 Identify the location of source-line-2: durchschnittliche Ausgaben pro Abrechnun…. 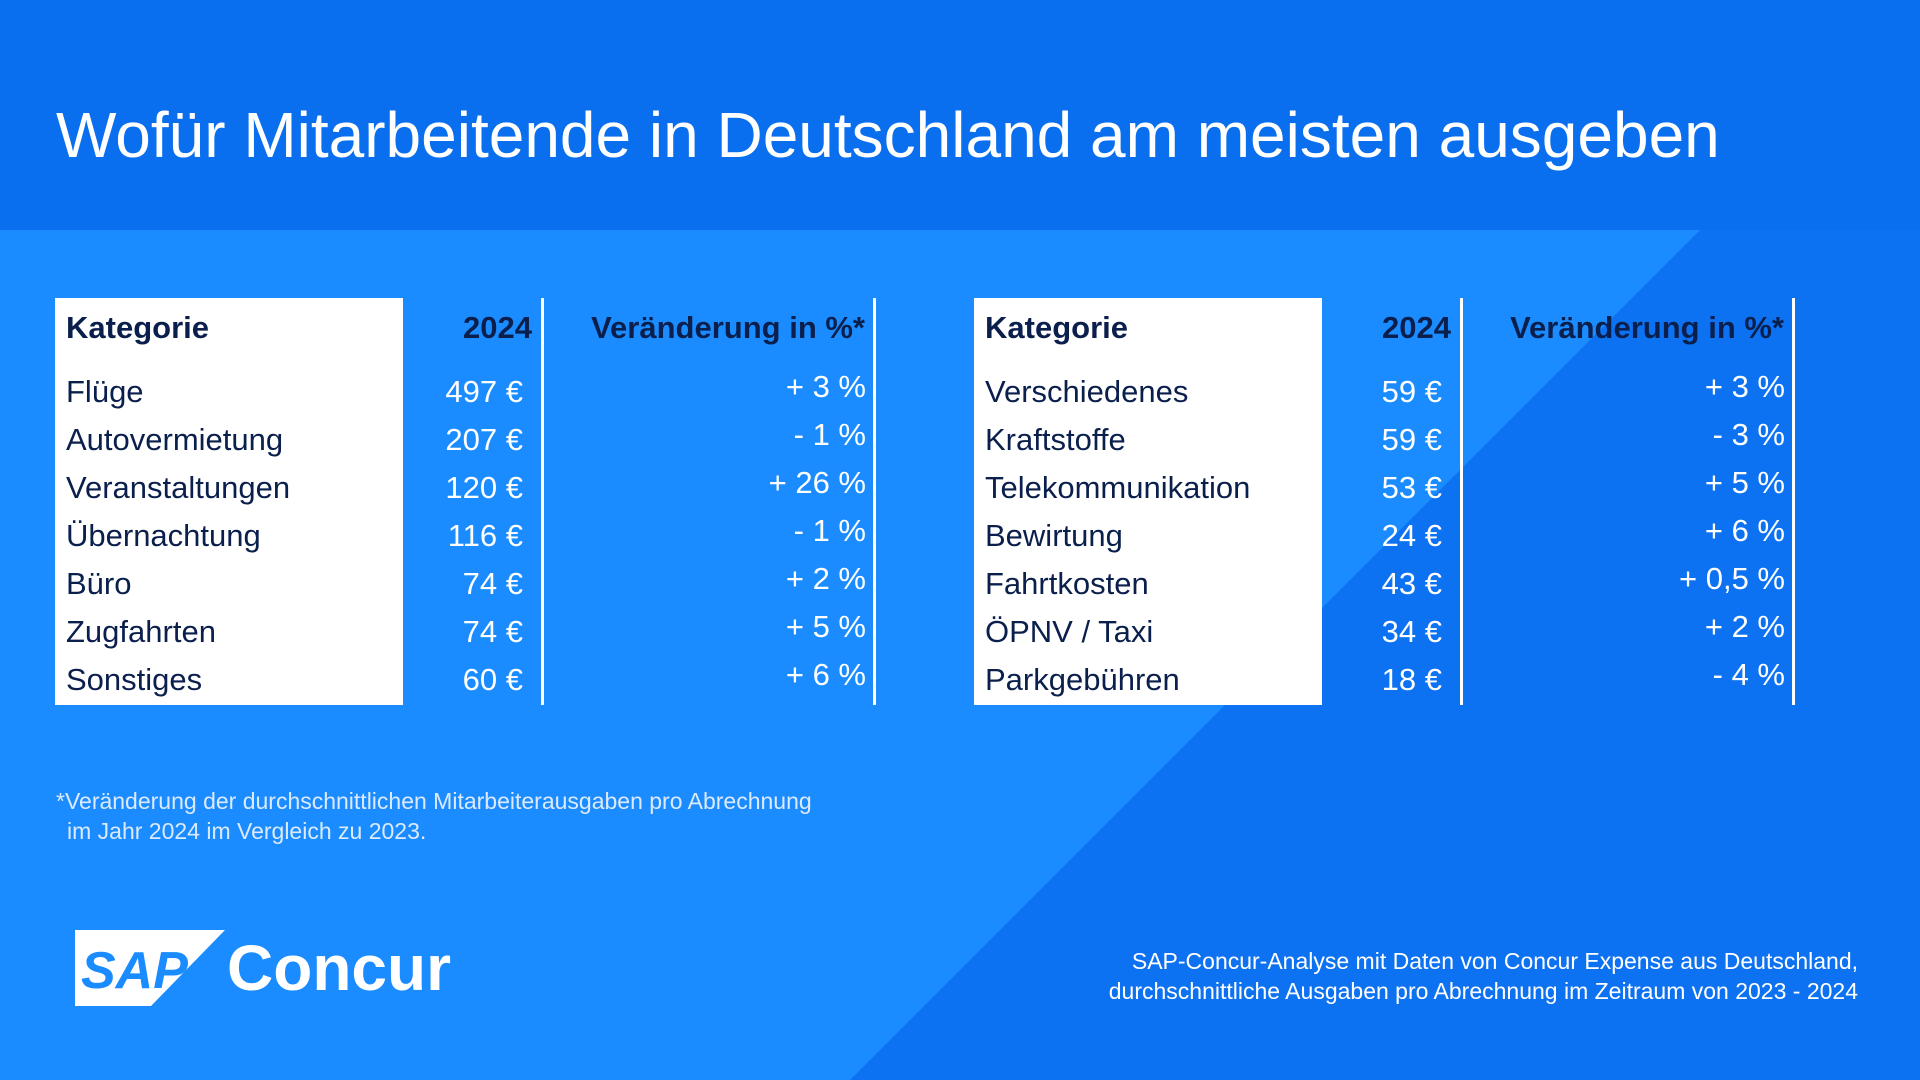
(1483, 991).